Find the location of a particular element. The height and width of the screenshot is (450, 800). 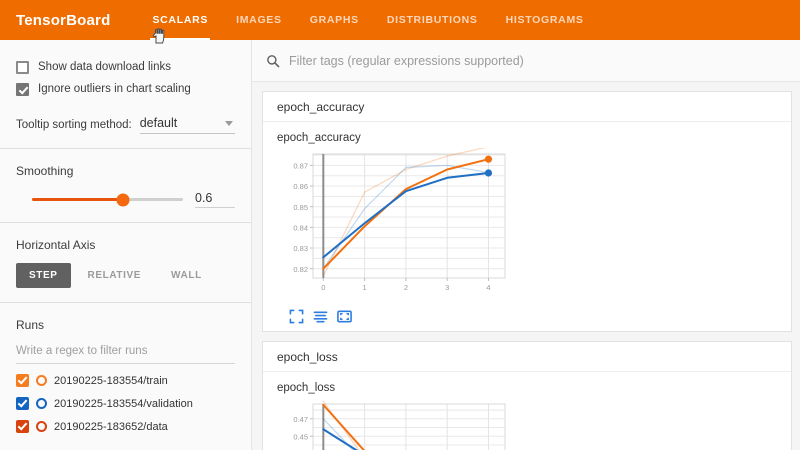

tooltip-sorting-row: Tooltip sorting method: default is located at coordinates (125, 125).